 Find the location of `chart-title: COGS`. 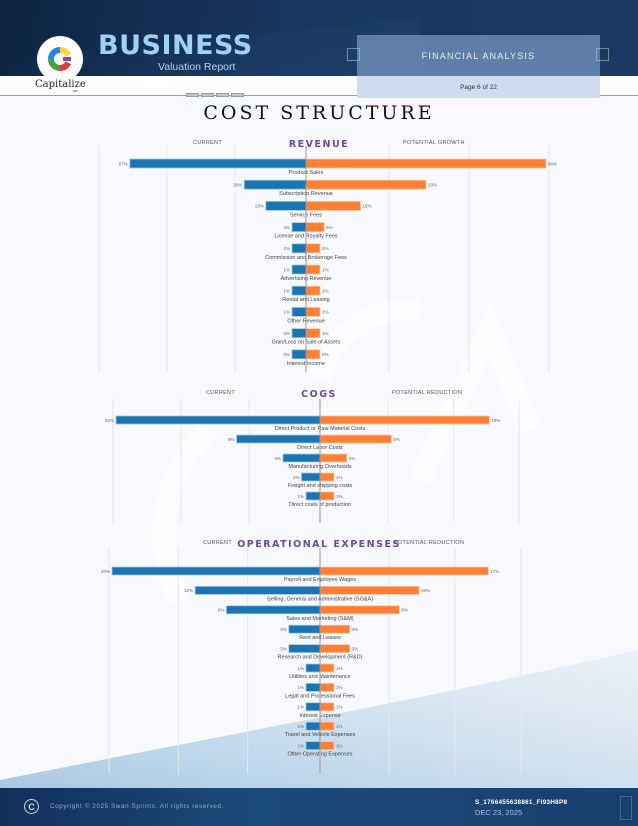

chart-title: COGS is located at coordinates (319, 394).